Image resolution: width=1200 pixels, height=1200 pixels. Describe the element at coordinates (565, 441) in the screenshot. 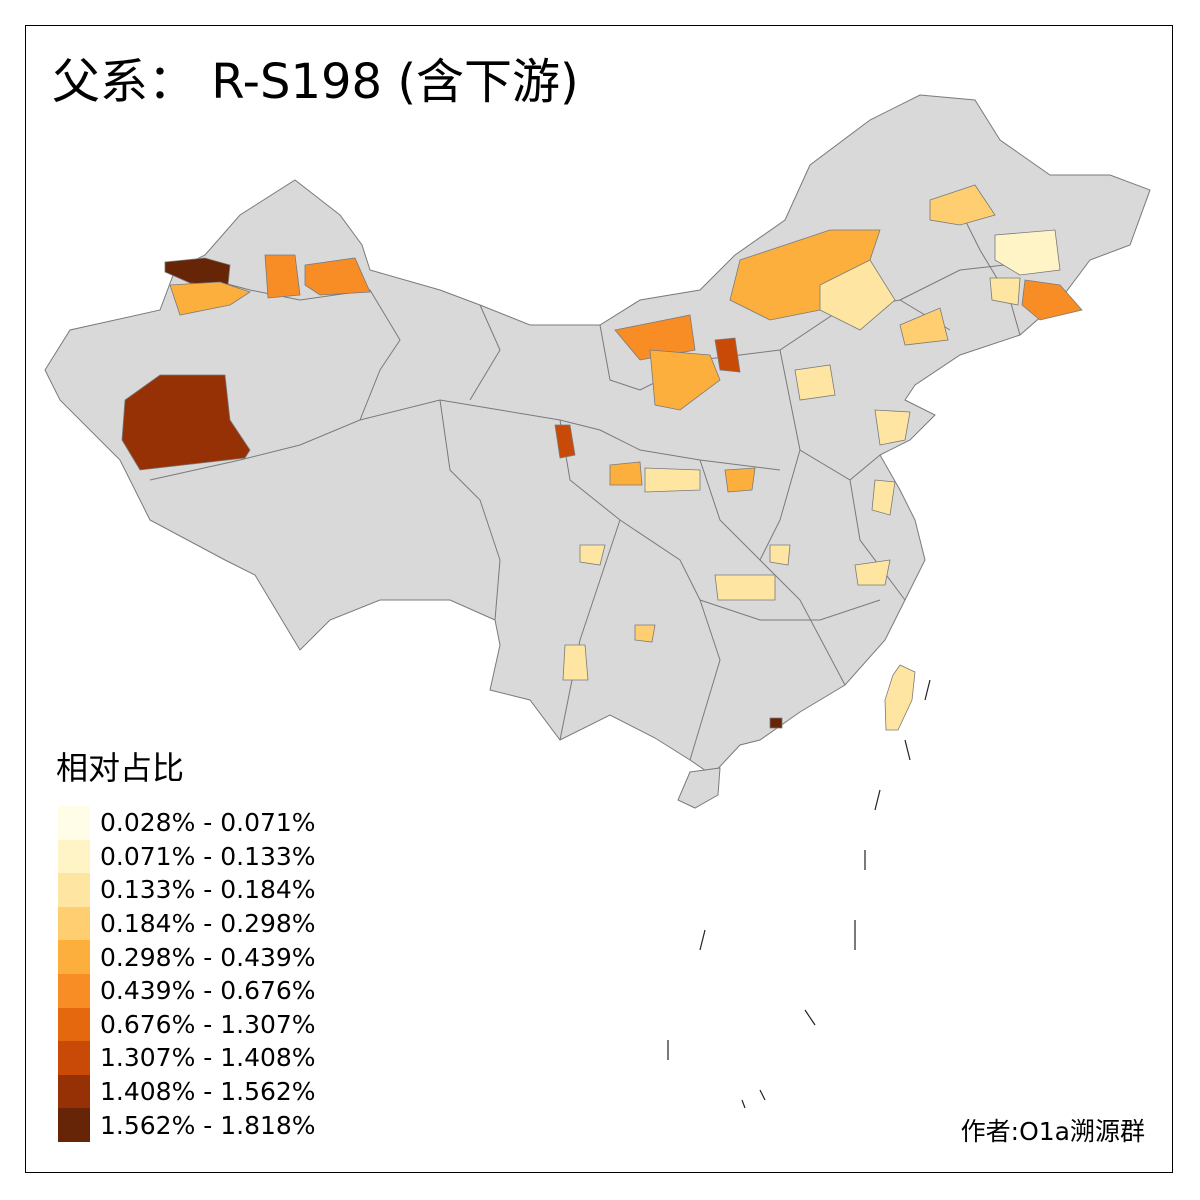

I see `region-qinghai-strip` at that location.